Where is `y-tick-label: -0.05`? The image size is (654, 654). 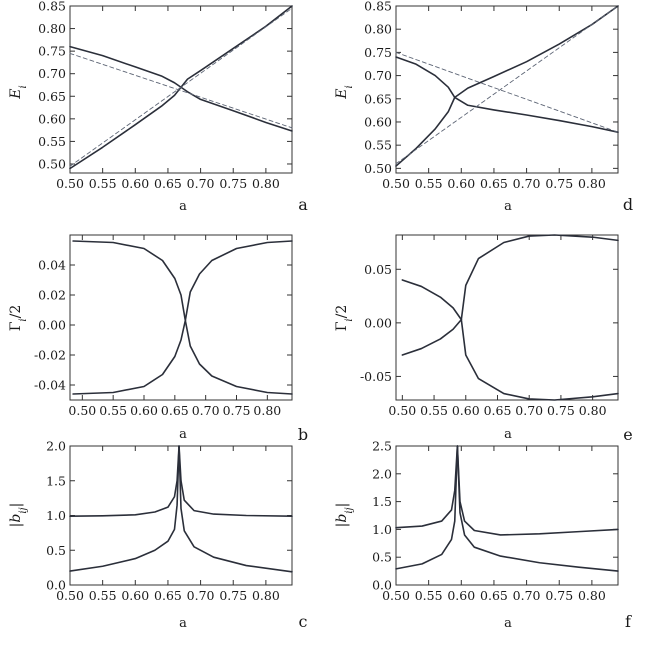
y-tick-label: -0.05 is located at coordinates (376, 376).